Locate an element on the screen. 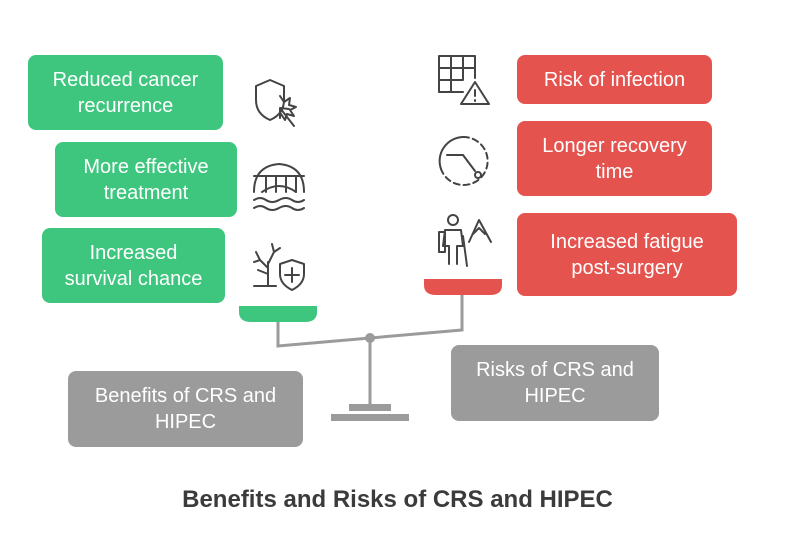 This screenshot has width=795, height=544. benefit-card-survival-chance: Increased survival chance is located at coordinates (133, 265).